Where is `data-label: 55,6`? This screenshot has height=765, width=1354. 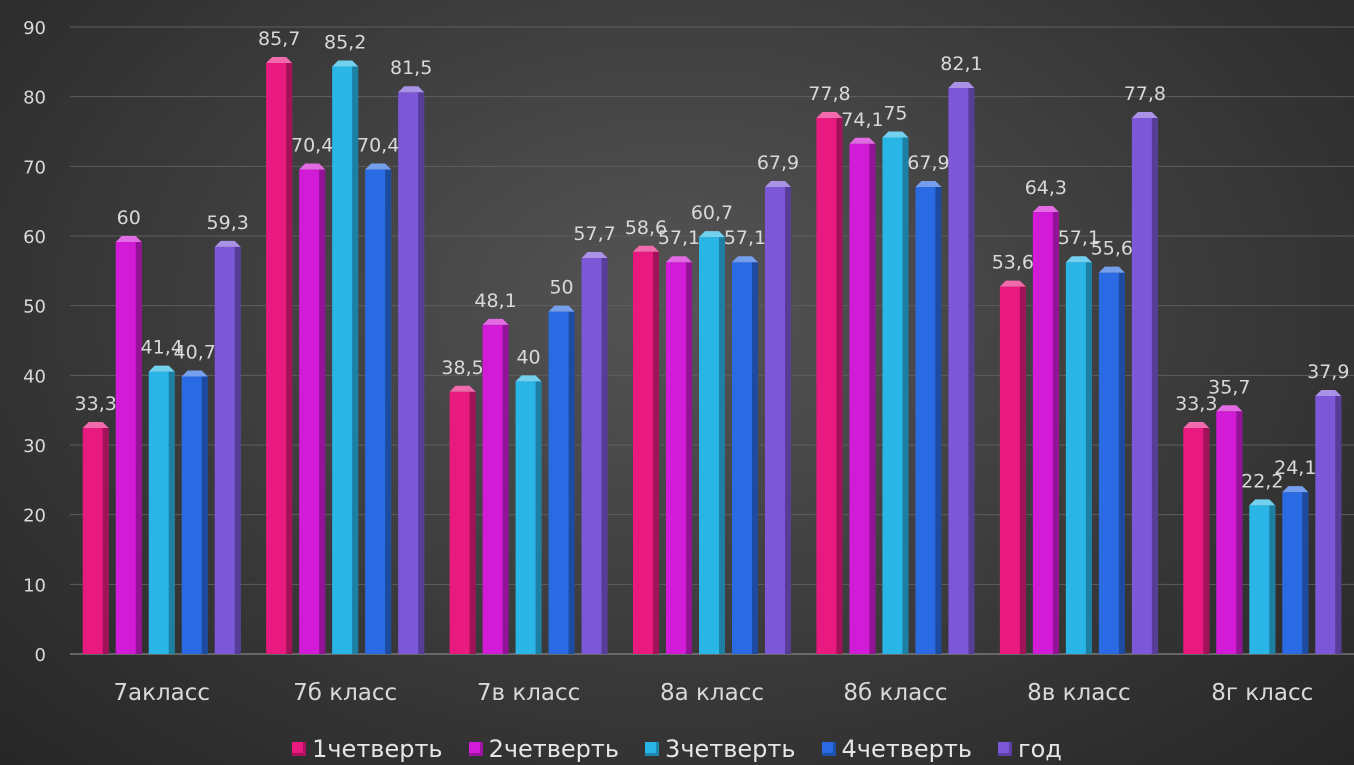
data-label: 55,6 is located at coordinates (1112, 249).